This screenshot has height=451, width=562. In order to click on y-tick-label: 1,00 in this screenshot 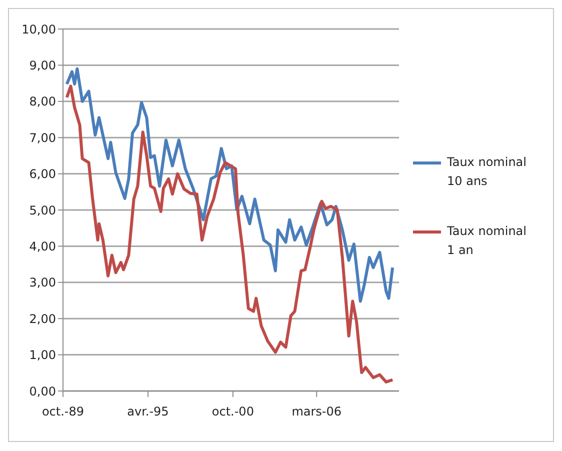, I will do `click(42, 355)`.